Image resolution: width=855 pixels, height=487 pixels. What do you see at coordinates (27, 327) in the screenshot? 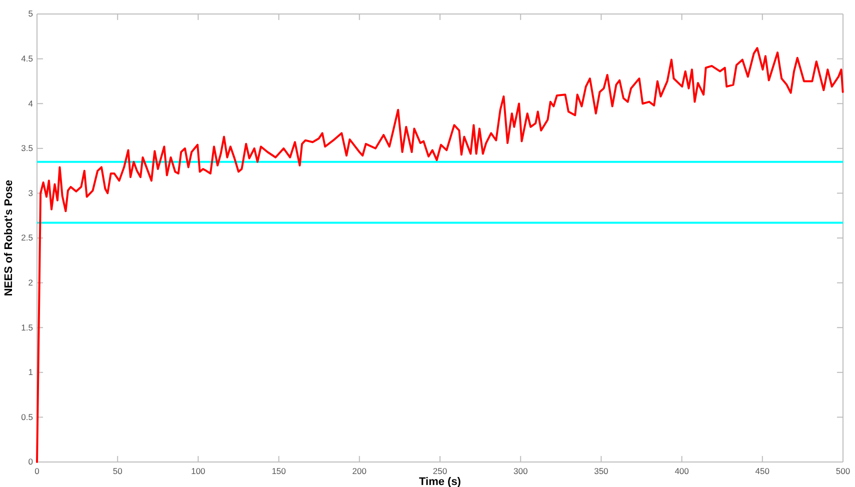
I see `y-tick-label: 1.5` at bounding box center [27, 327].